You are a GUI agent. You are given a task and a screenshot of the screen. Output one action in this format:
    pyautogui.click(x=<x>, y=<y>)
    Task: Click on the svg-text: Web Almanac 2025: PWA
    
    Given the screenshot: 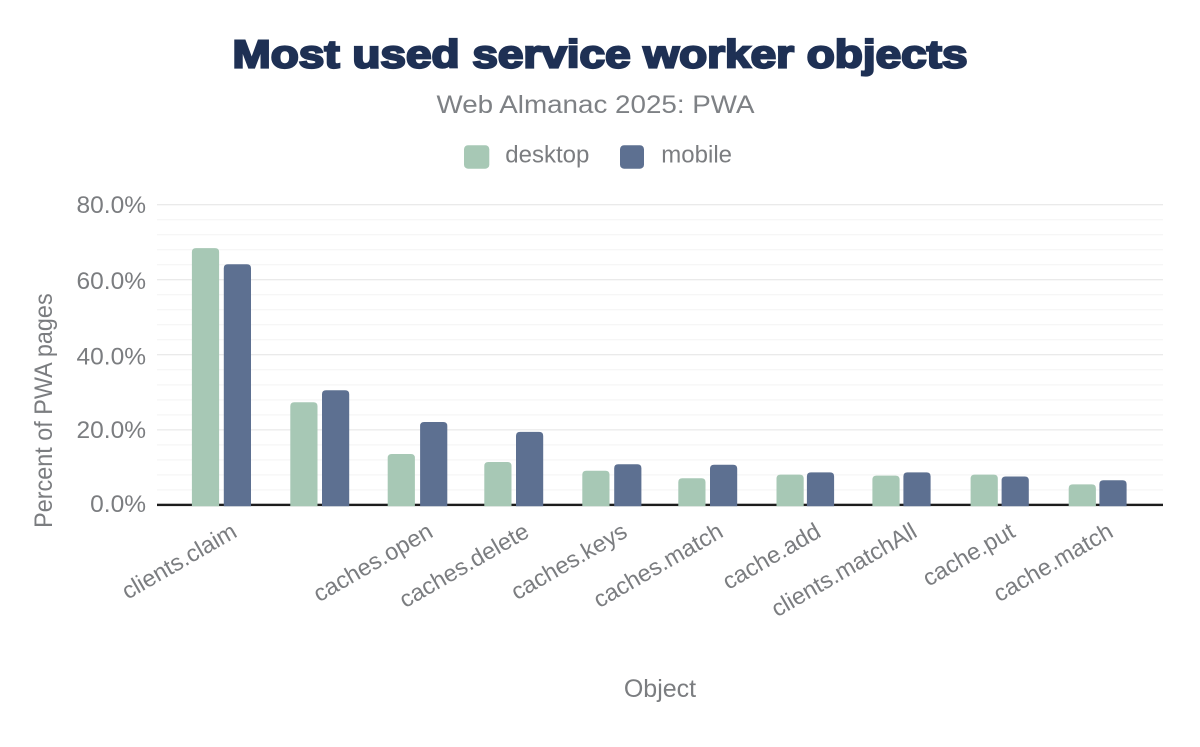 What is the action you would take?
    pyautogui.click(x=596, y=105)
    